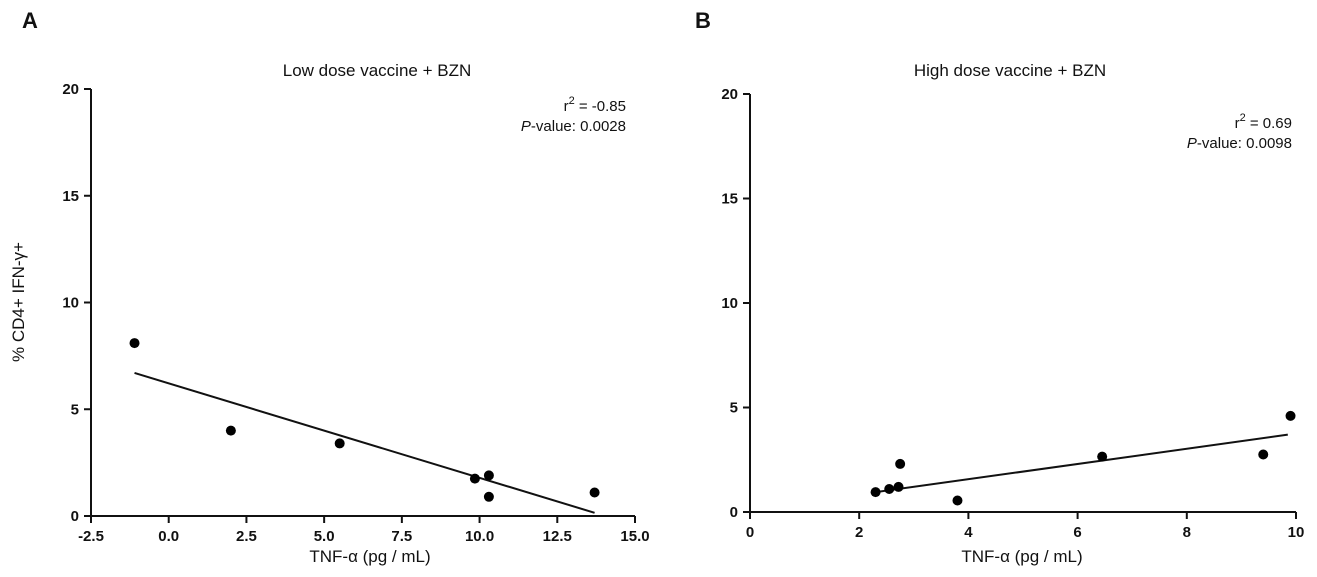 The image size is (1317, 577). What do you see at coordinates (75, 516) in the screenshot?
I see `panel-a-y-tick-label: 0` at bounding box center [75, 516].